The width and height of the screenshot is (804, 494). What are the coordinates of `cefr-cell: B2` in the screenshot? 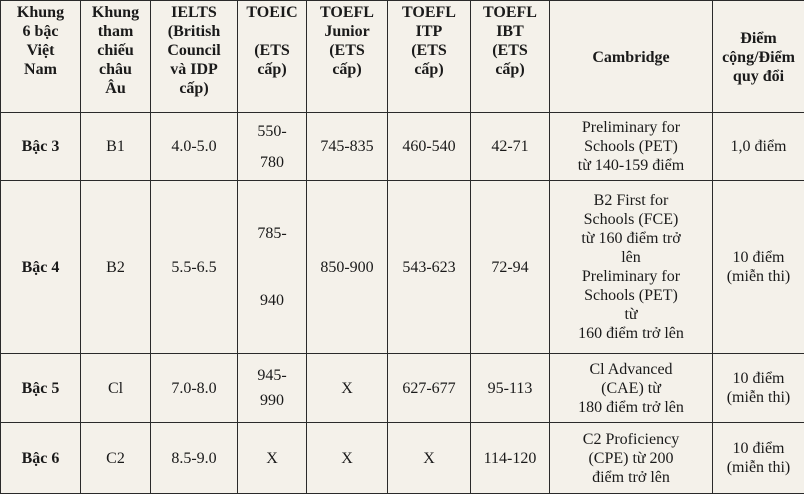 It's located at (116, 267).